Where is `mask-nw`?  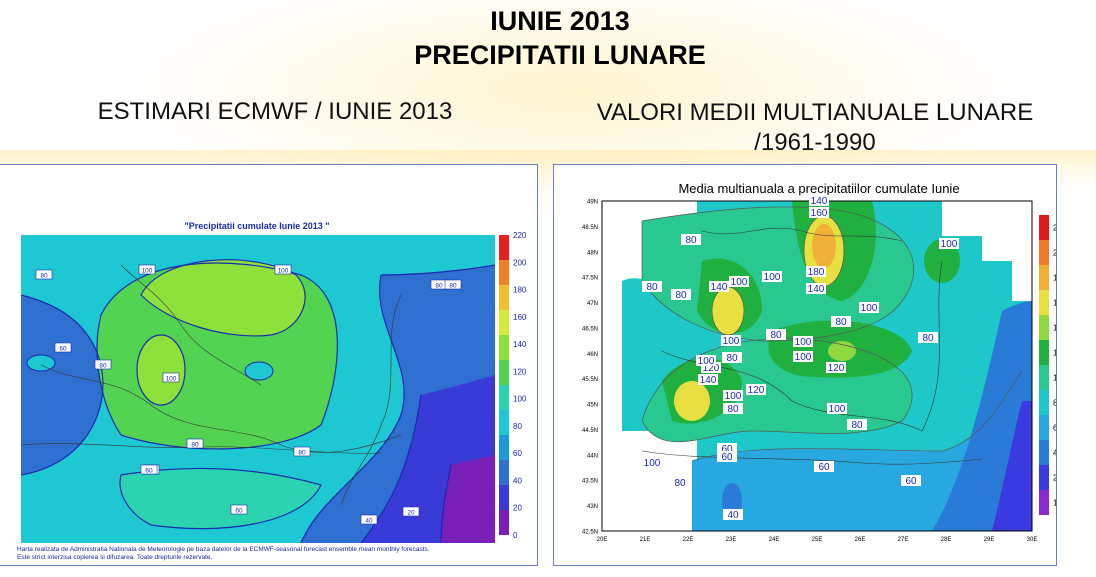
mask-nw is located at coordinates (622, 256).